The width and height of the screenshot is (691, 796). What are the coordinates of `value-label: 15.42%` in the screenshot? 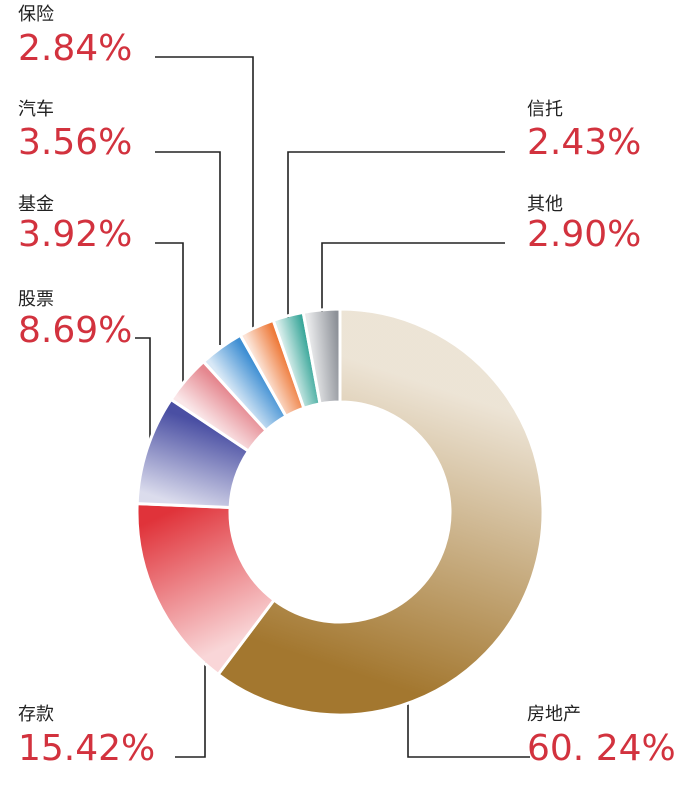 It's located at (86, 748).